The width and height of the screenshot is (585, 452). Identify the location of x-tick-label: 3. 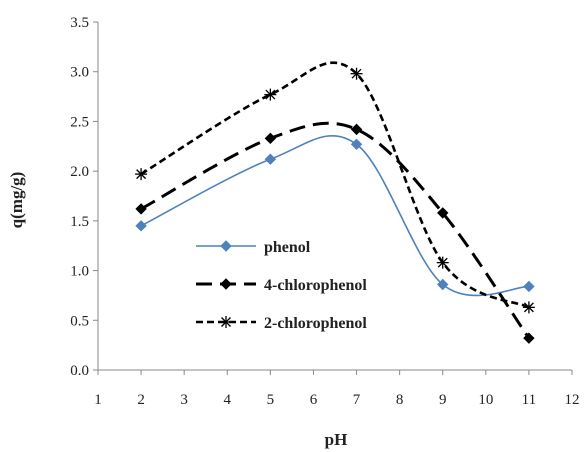
(184, 400).